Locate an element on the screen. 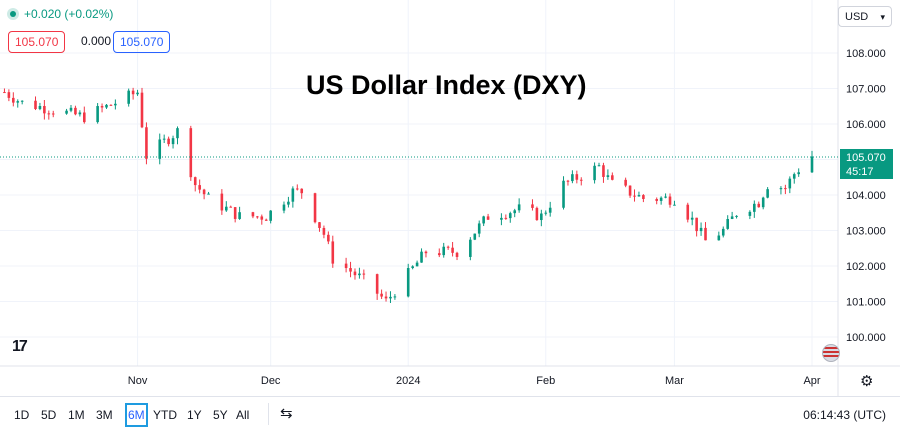 This screenshot has width=900, height=433. timeframe-1m: 1M is located at coordinates (76, 415).